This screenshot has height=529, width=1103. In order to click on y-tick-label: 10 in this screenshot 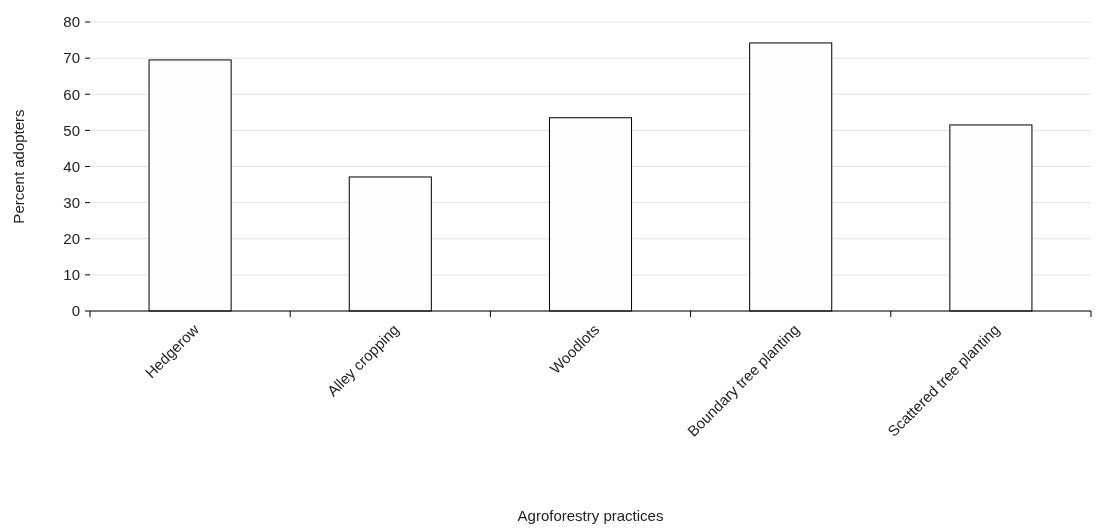, I will do `click(71, 275)`.